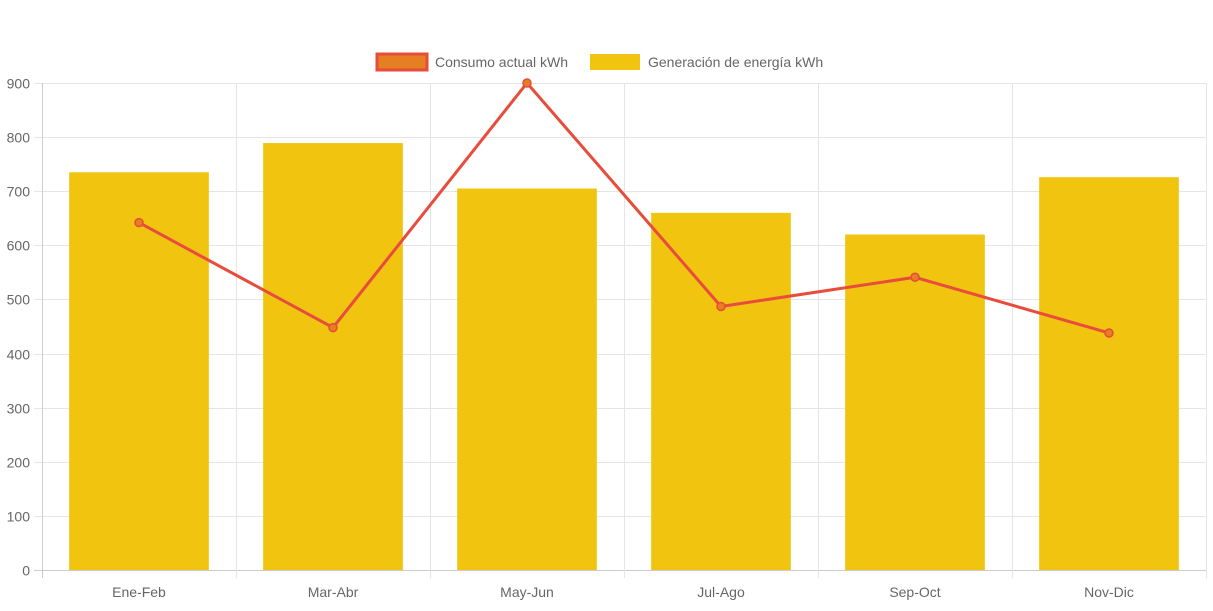 Image resolution: width=1213 pixels, height=611 pixels. I want to click on y-tick-label: 800, so click(19, 138).